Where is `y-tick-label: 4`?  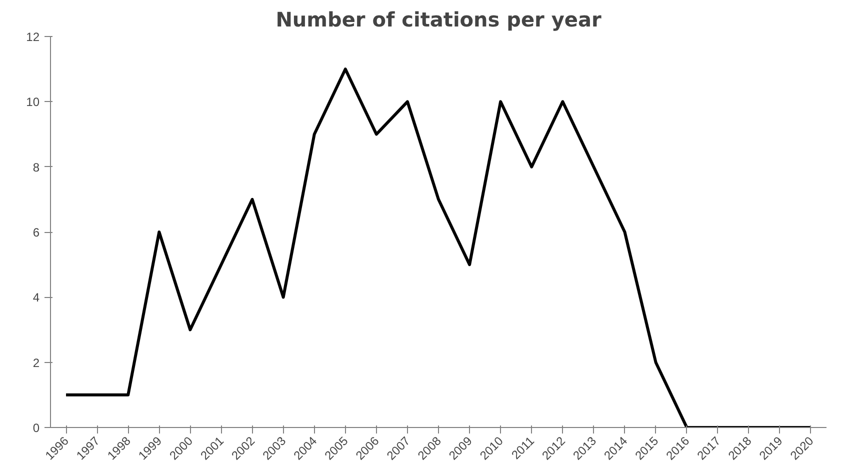
y-tick-label: 4 is located at coordinates (36, 297).